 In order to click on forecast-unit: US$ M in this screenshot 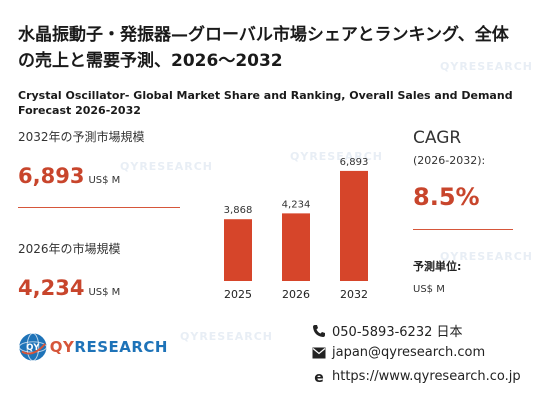, I will do `click(104, 180)`.